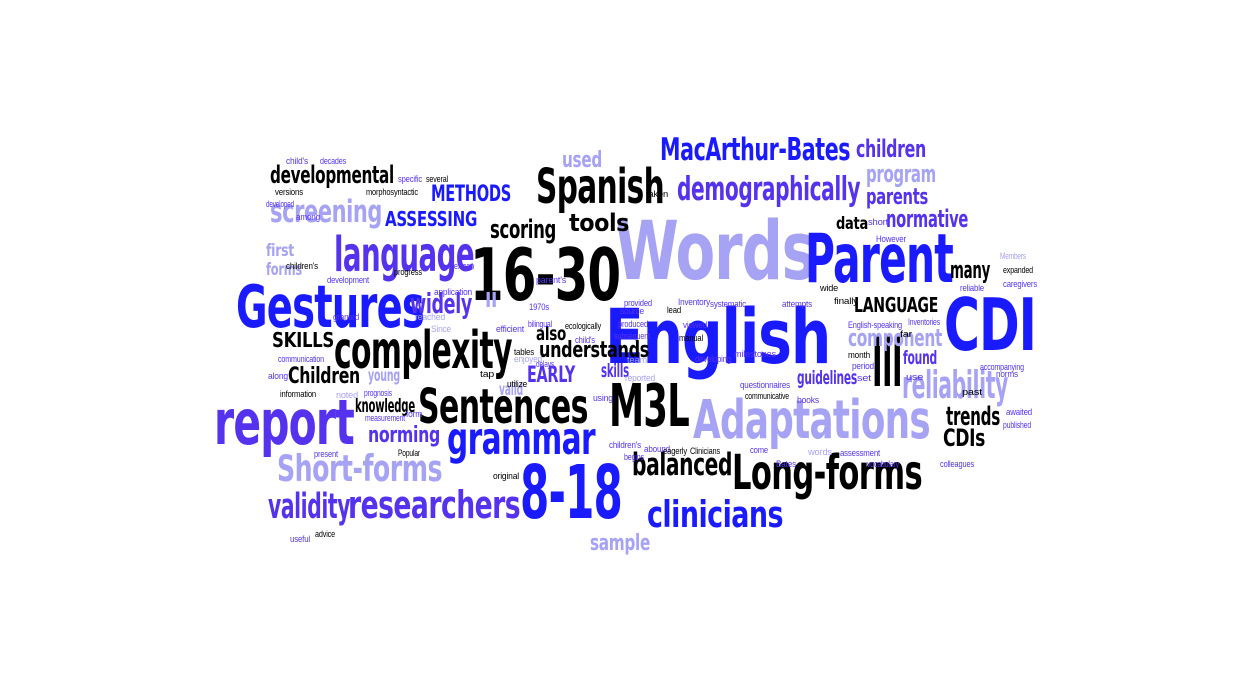 This screenshot has width=1250, height=696. Describe the element at coordinates (471, 194) in the screenshot. I see `cloud-word: METHODS` at that location.